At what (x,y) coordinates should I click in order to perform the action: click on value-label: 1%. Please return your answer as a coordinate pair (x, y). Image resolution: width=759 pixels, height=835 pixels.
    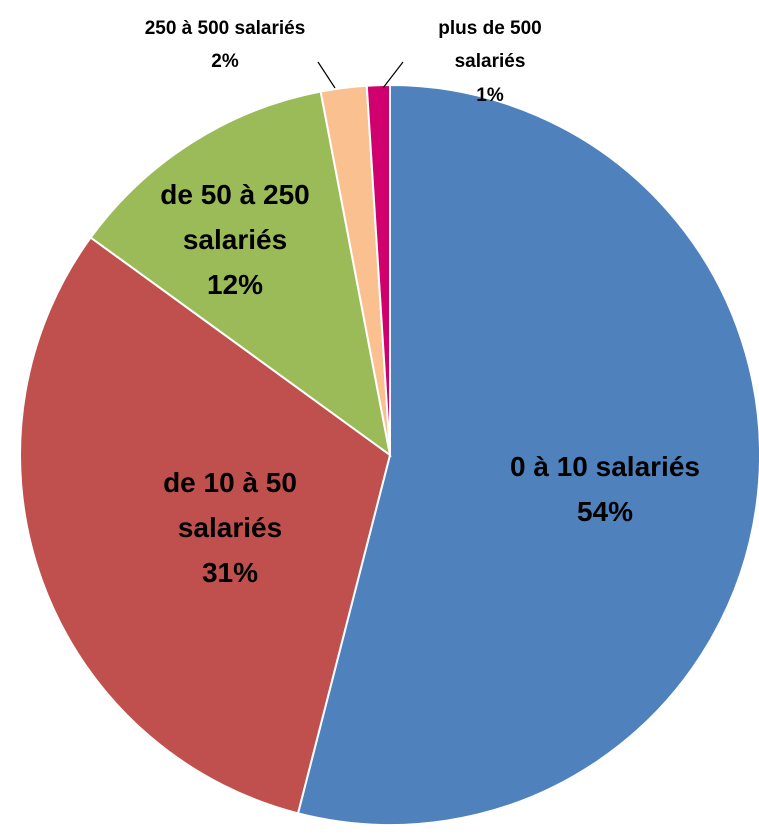
    Looking at the image, I should click on (490, 95).